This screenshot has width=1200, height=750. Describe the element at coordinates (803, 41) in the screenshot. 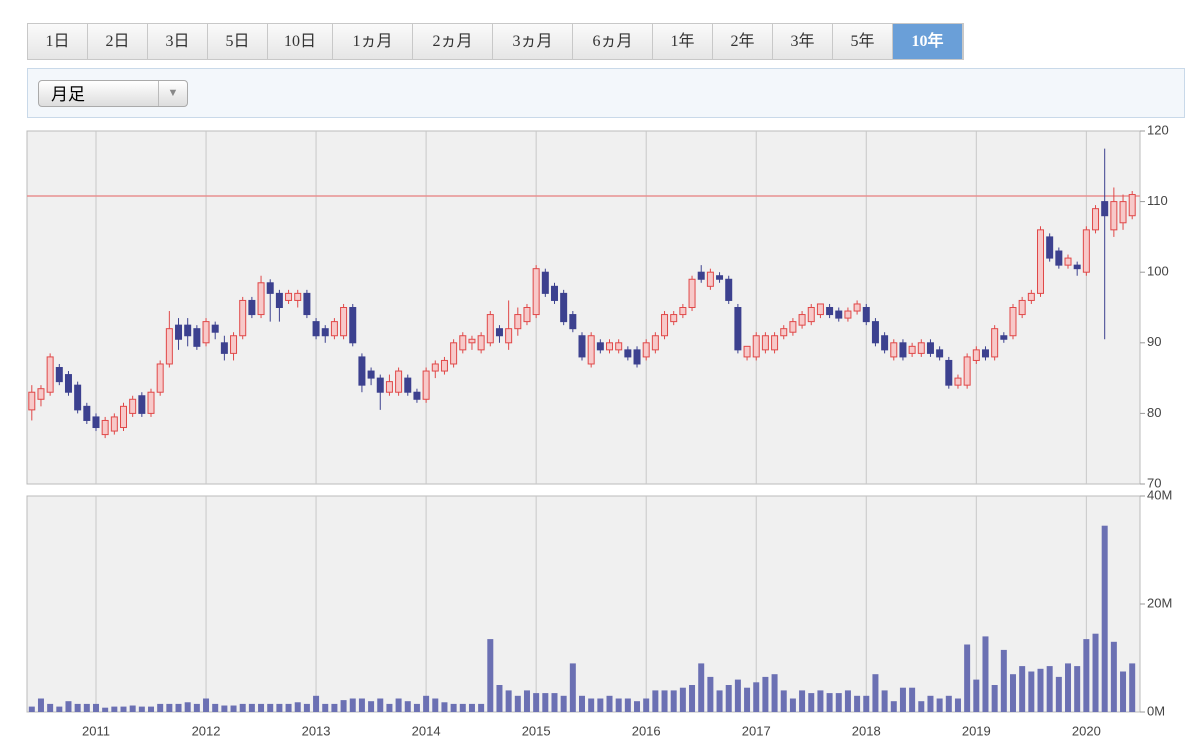

I see `period-tab: 3年` at that location.